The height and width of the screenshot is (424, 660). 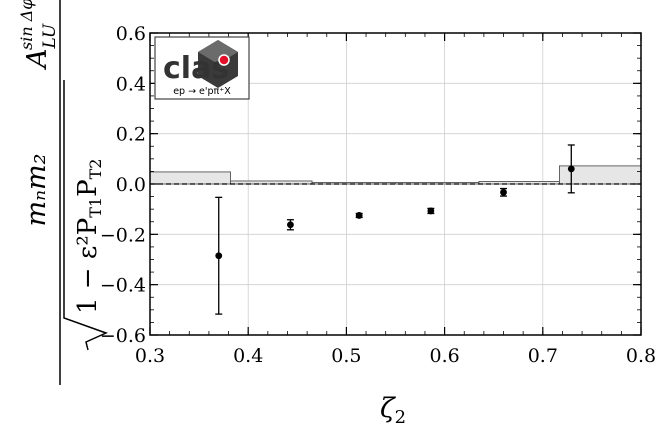 What do you see at coordinates (641, 356) in the screenshot?
I see `x-tick-label: 0.8` at bounding box center [641, 356].